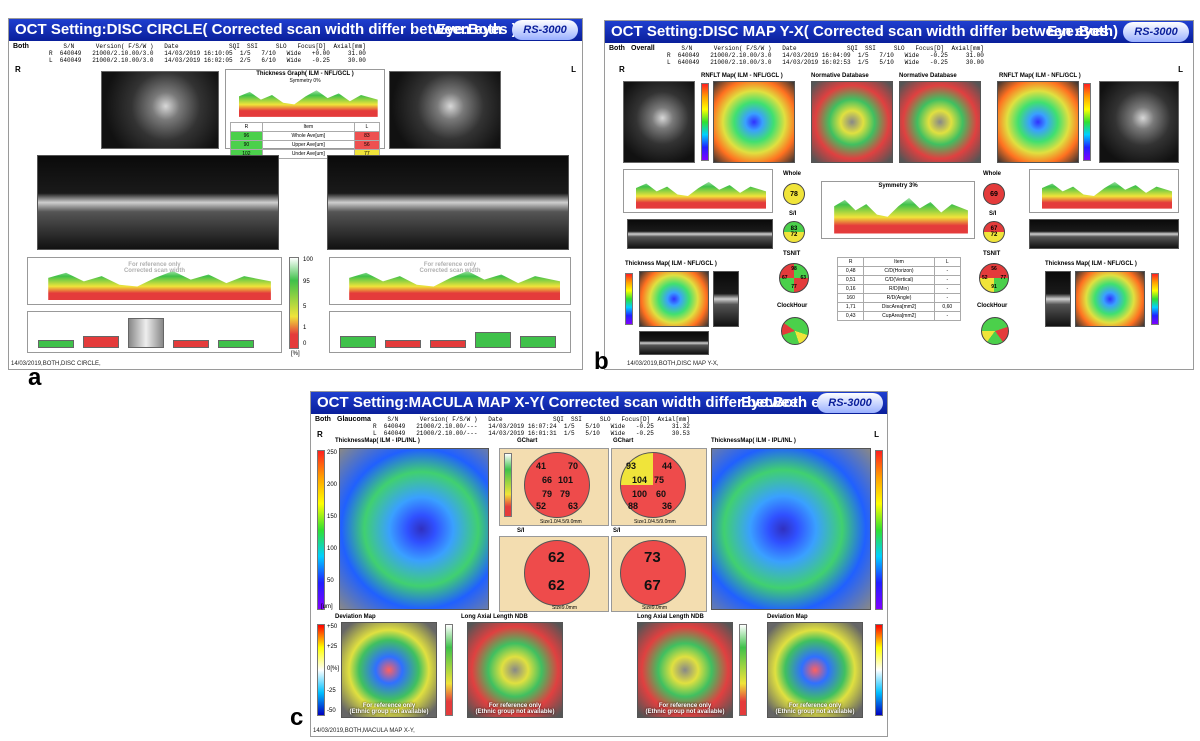  I want to click on horizontal-bscan-right, so click(674, 343).